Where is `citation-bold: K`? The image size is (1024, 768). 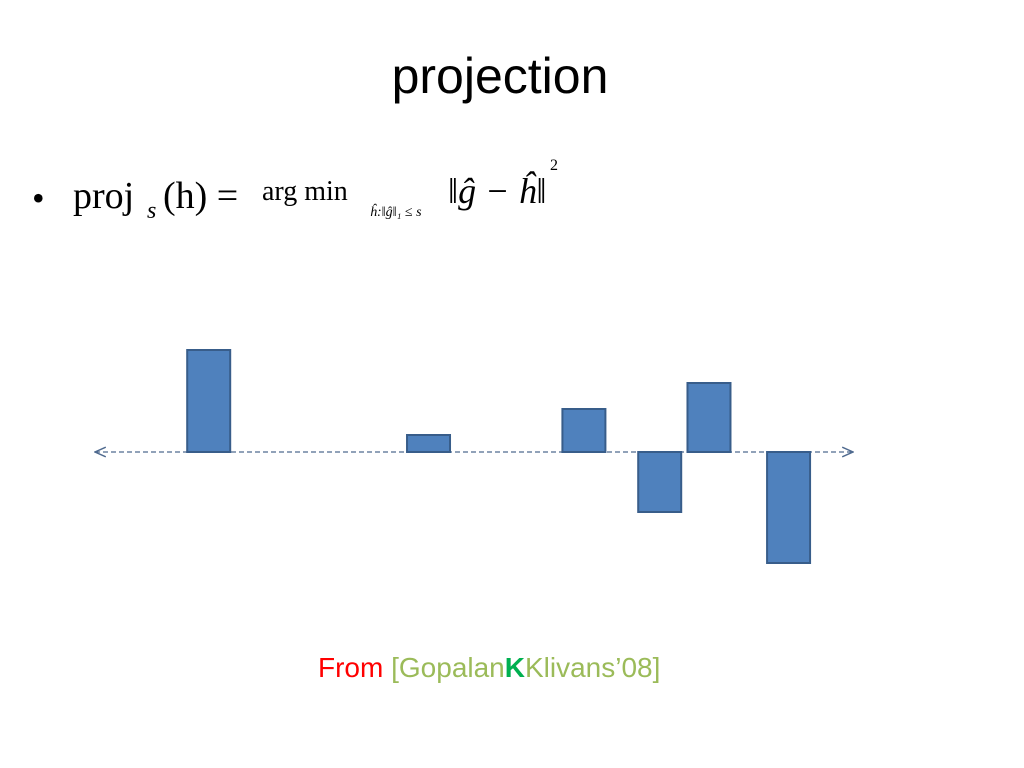
citation-bold: K is located at coordinates (515, 667).